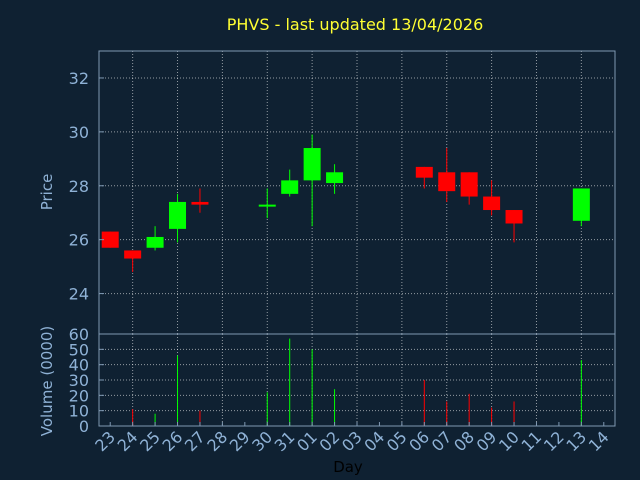 Image resolution: width=640 pixels, height=480 pixels. Describe the element at coordinates (79, 294) in the screenshot. I see `price-y-tick-label: 24` at that location.